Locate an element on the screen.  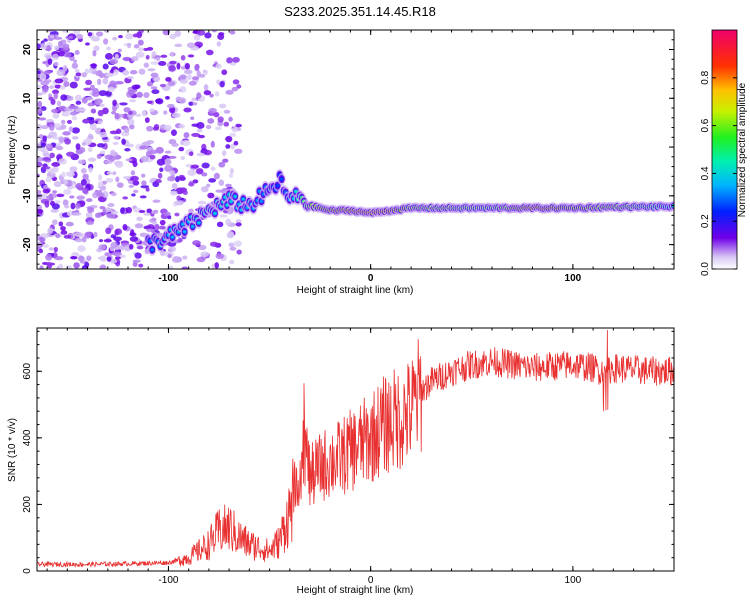
x-tick-label: 100 is located at coordinates (573, 580).